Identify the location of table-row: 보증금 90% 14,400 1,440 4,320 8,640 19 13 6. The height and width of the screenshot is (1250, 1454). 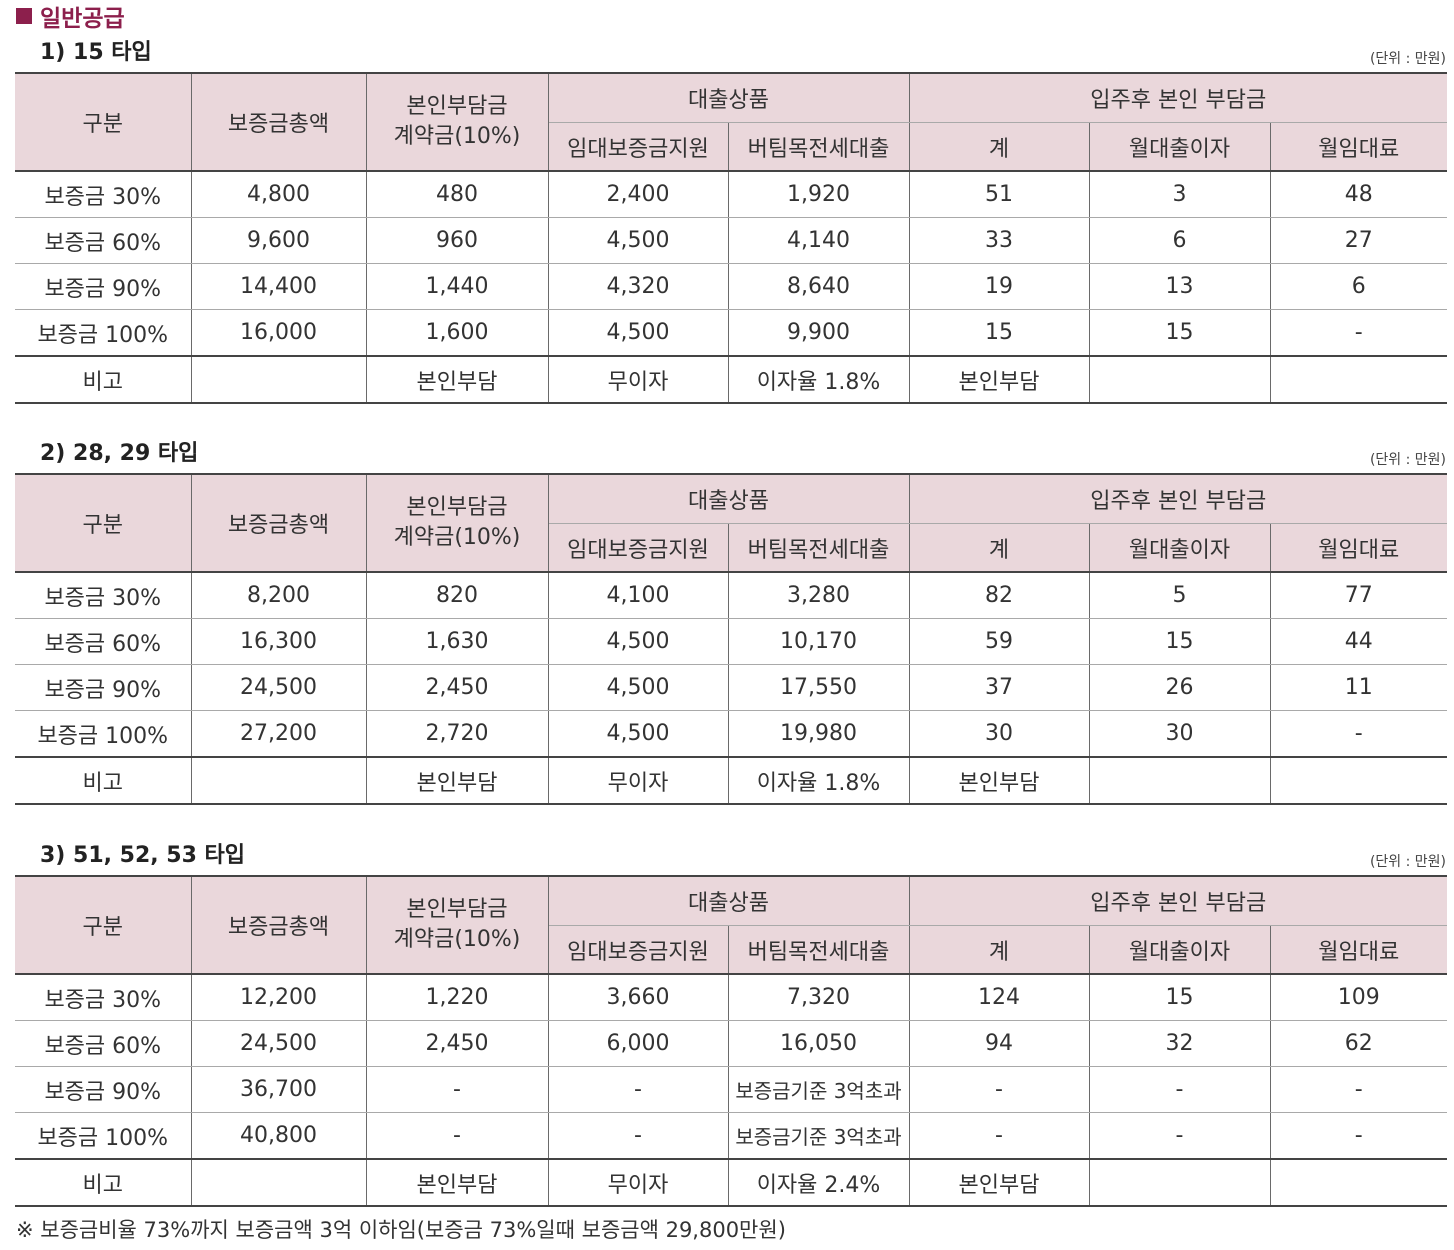
(731, 286).